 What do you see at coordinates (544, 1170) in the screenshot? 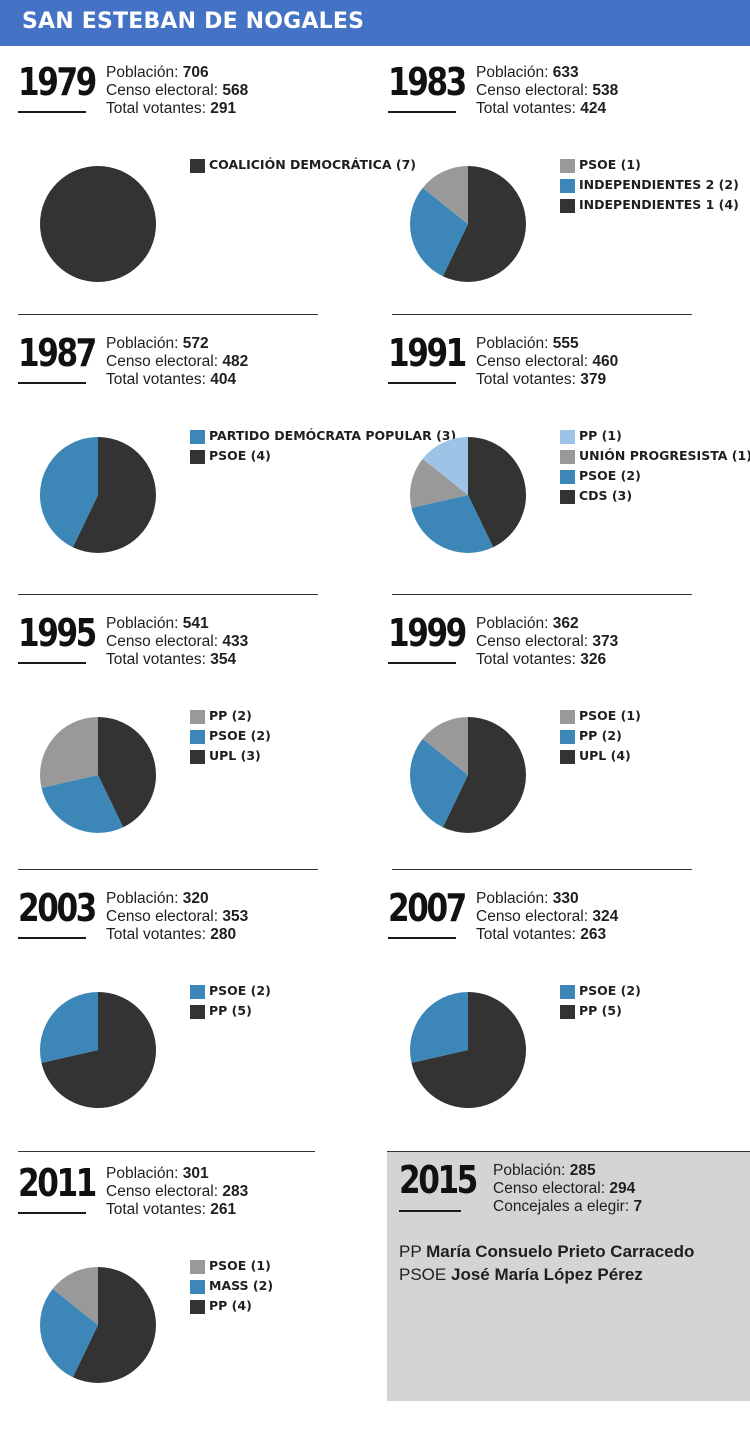
I see `stat-poblacion: Población: 285` at bounding box center [544, 1170].